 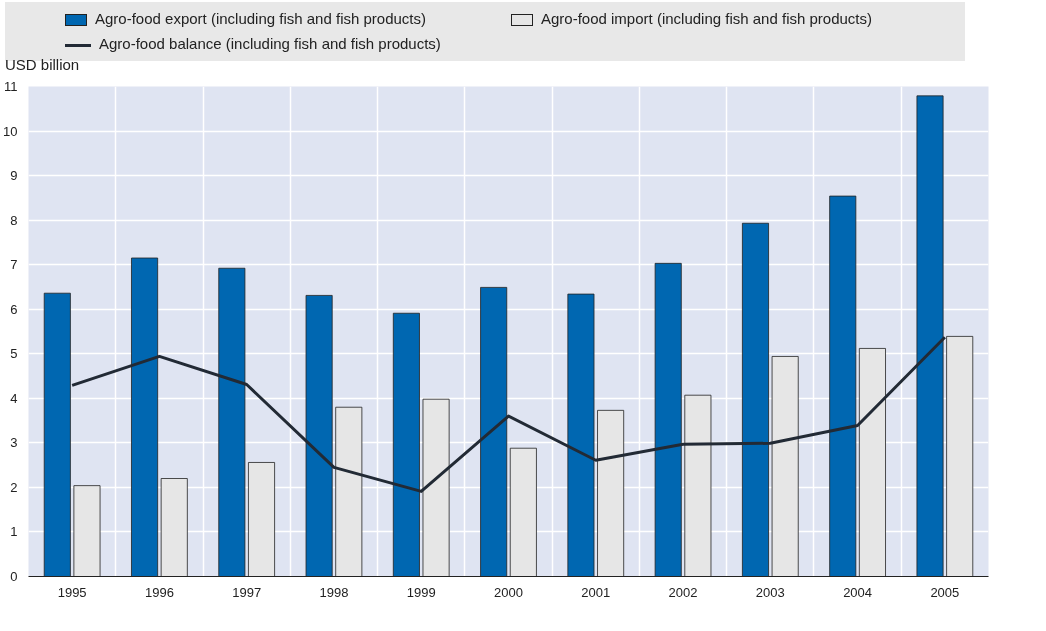 What do you see at coordinates (270, 44) in the screenshot?
I see `legend-label: Agro-food balance (including fish and fish products)` at bounding box center [270, 44].